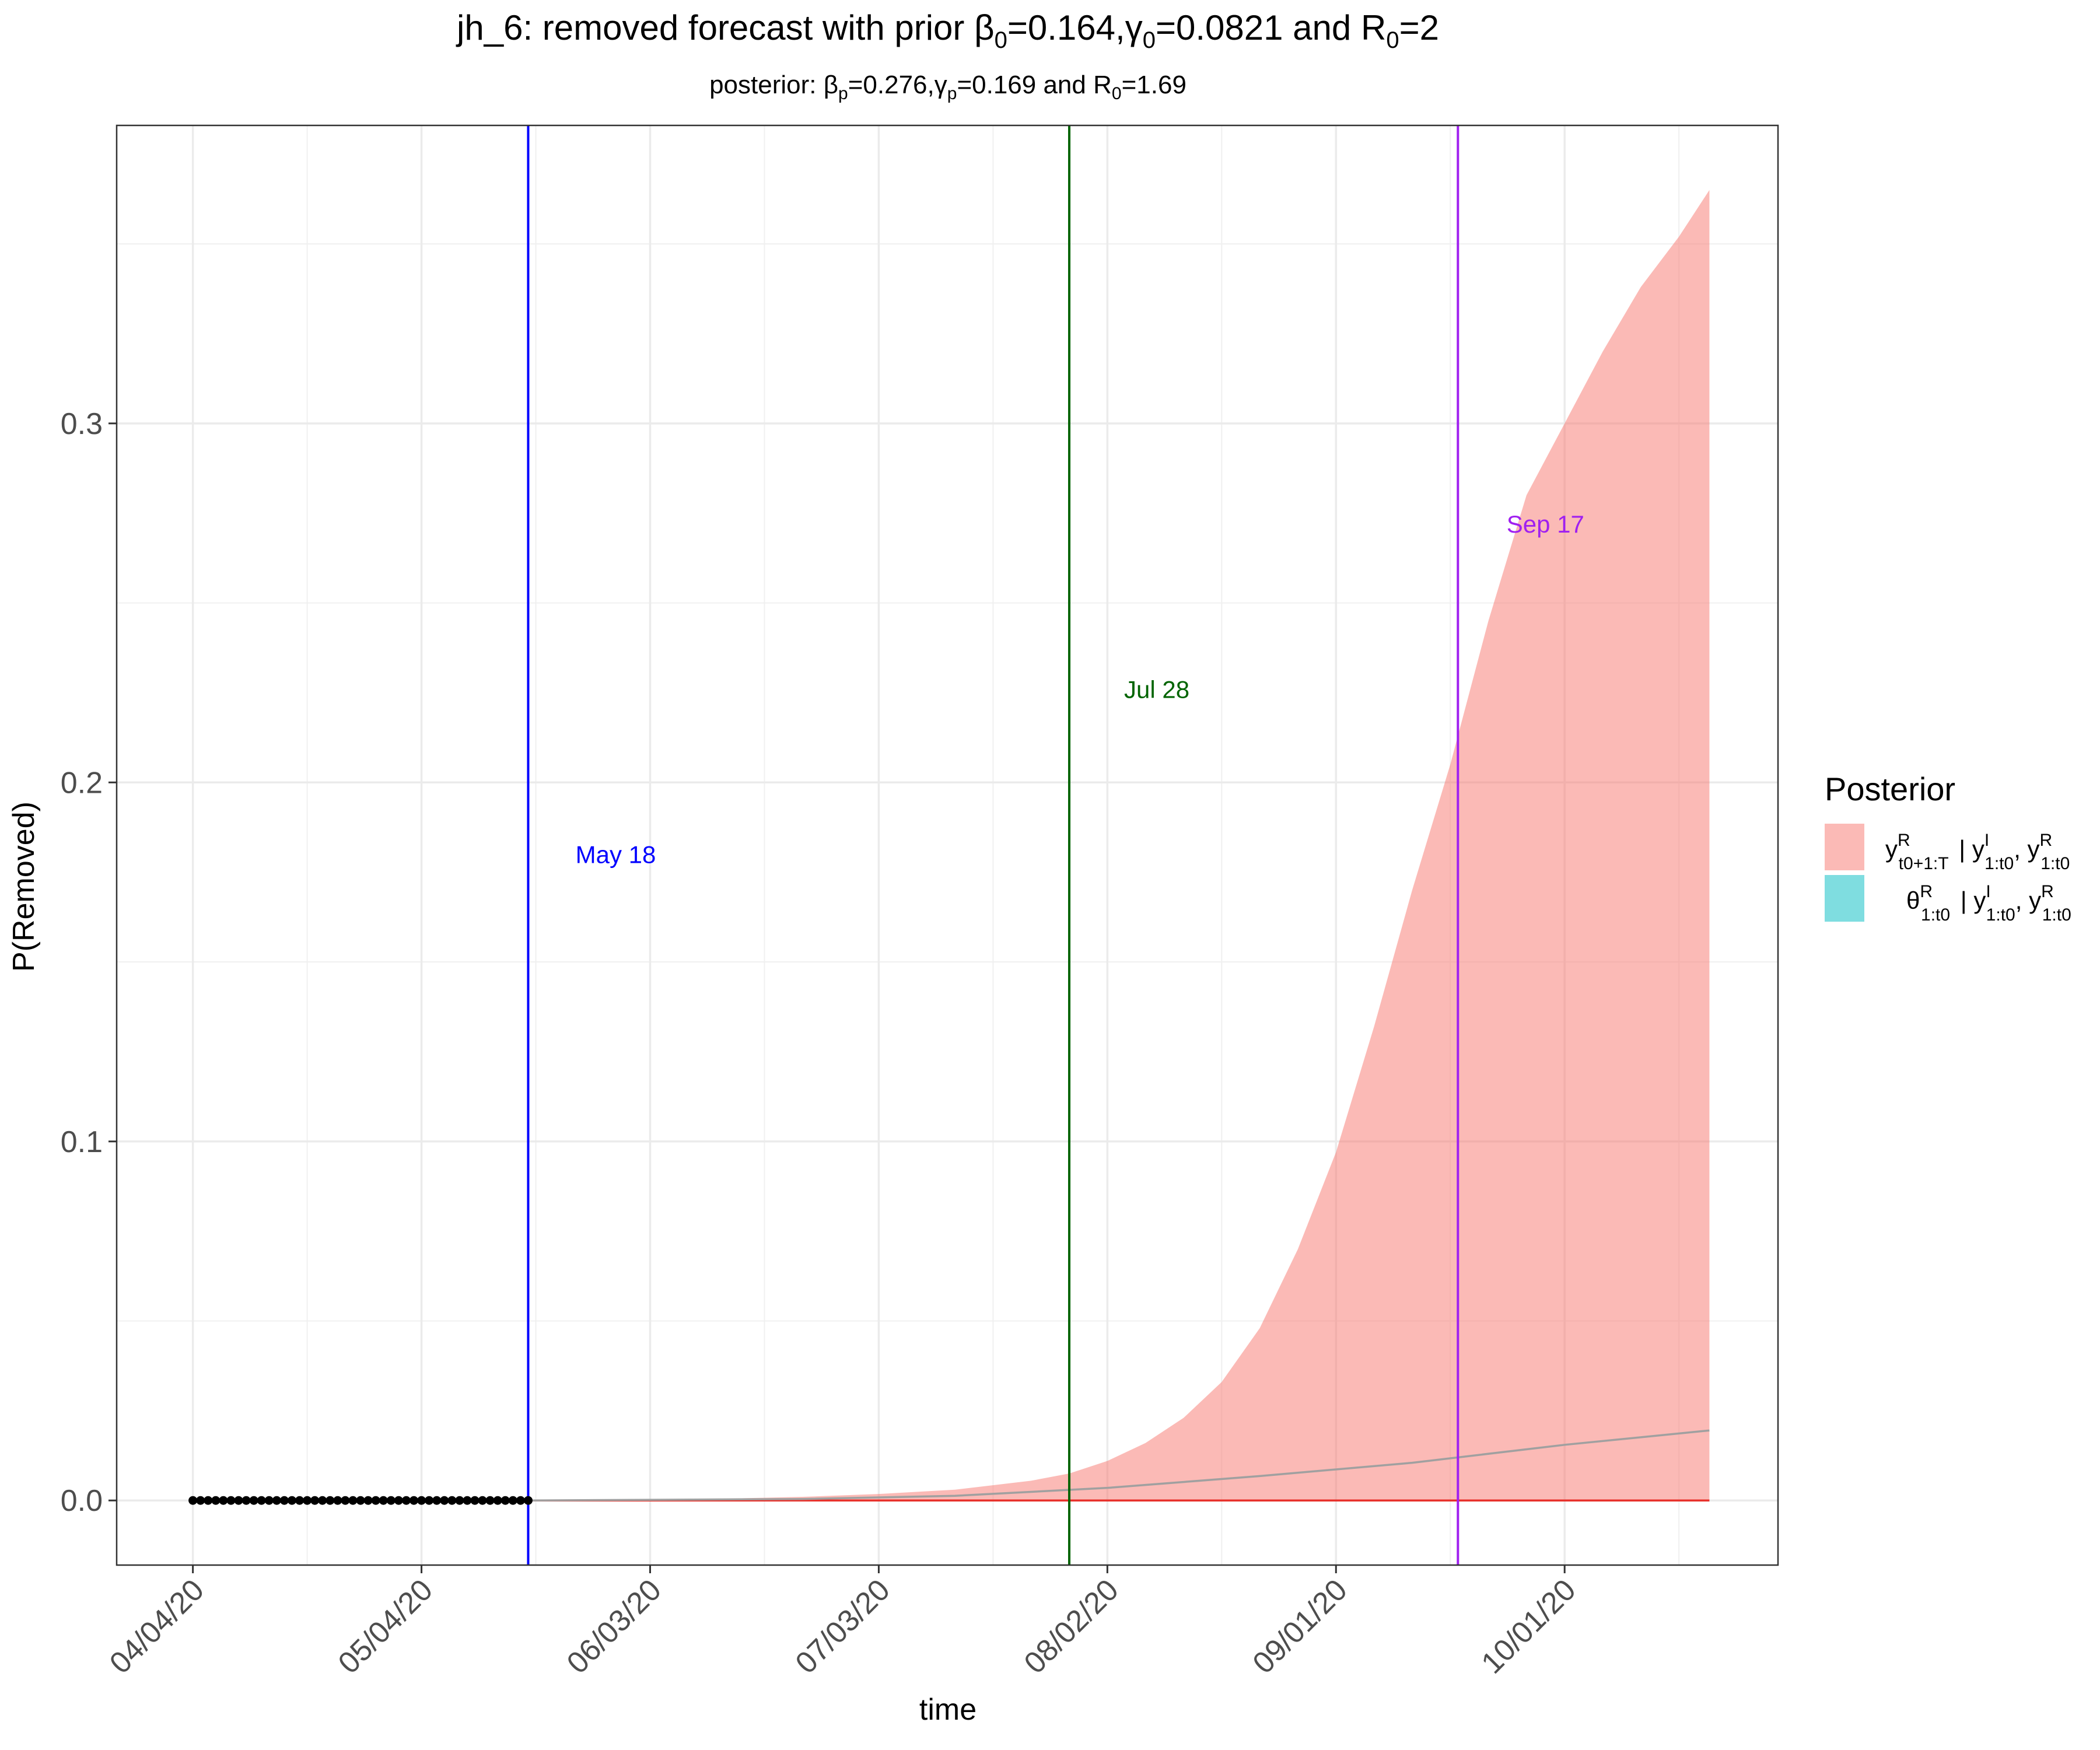 This screenshot has height=1750, width=2100. What do you see at coordinates (947, 87) in the screenshot?
I see `chart-subtitle: posterior: βp=0.276,γp=0.169 and R0=1.69` at bounding box center [947, 87].